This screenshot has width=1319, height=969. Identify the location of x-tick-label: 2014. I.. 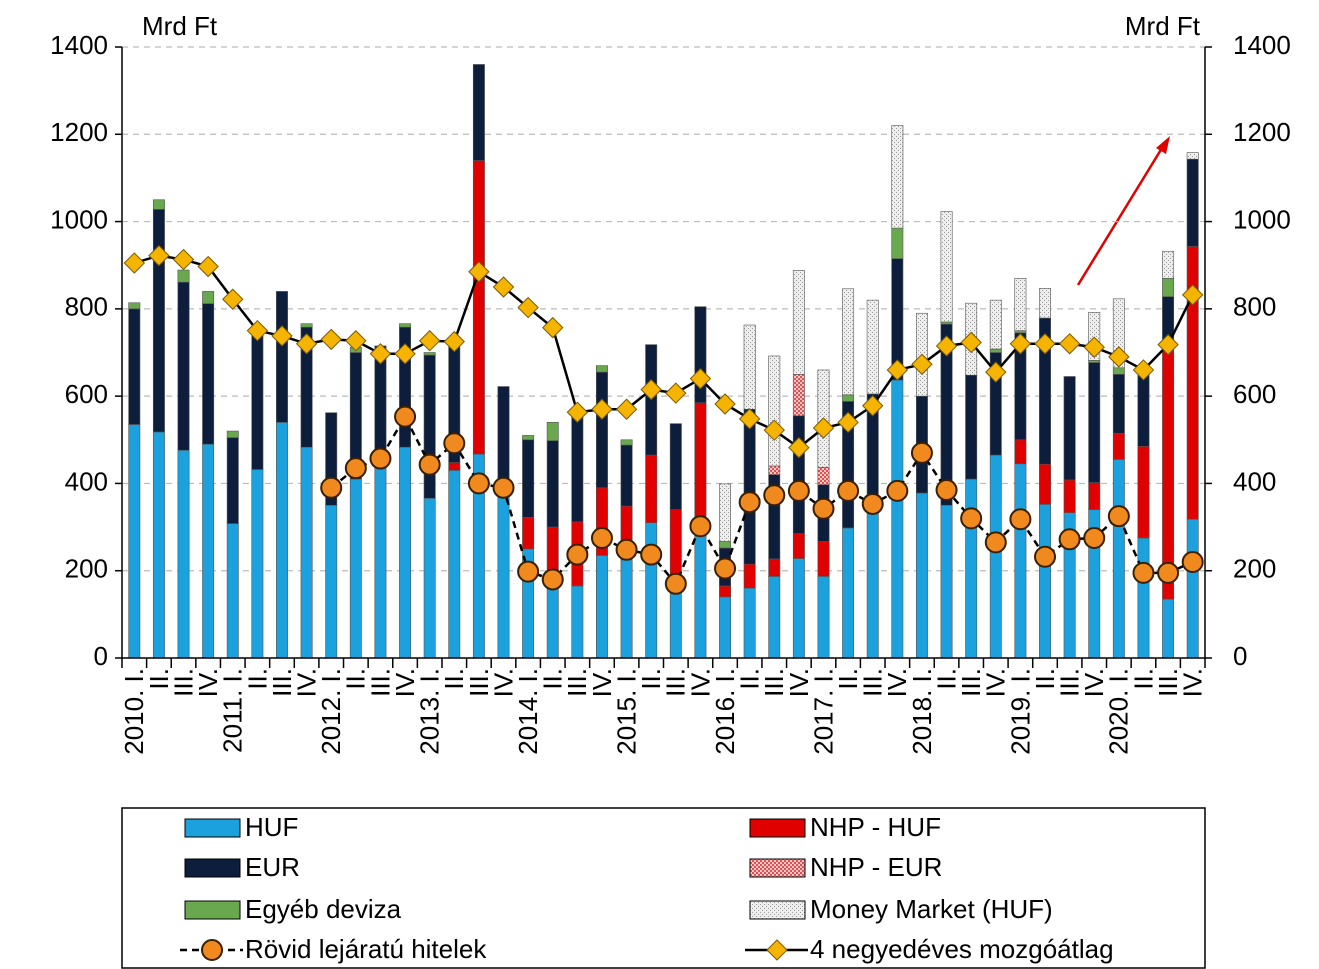
(528, 711).